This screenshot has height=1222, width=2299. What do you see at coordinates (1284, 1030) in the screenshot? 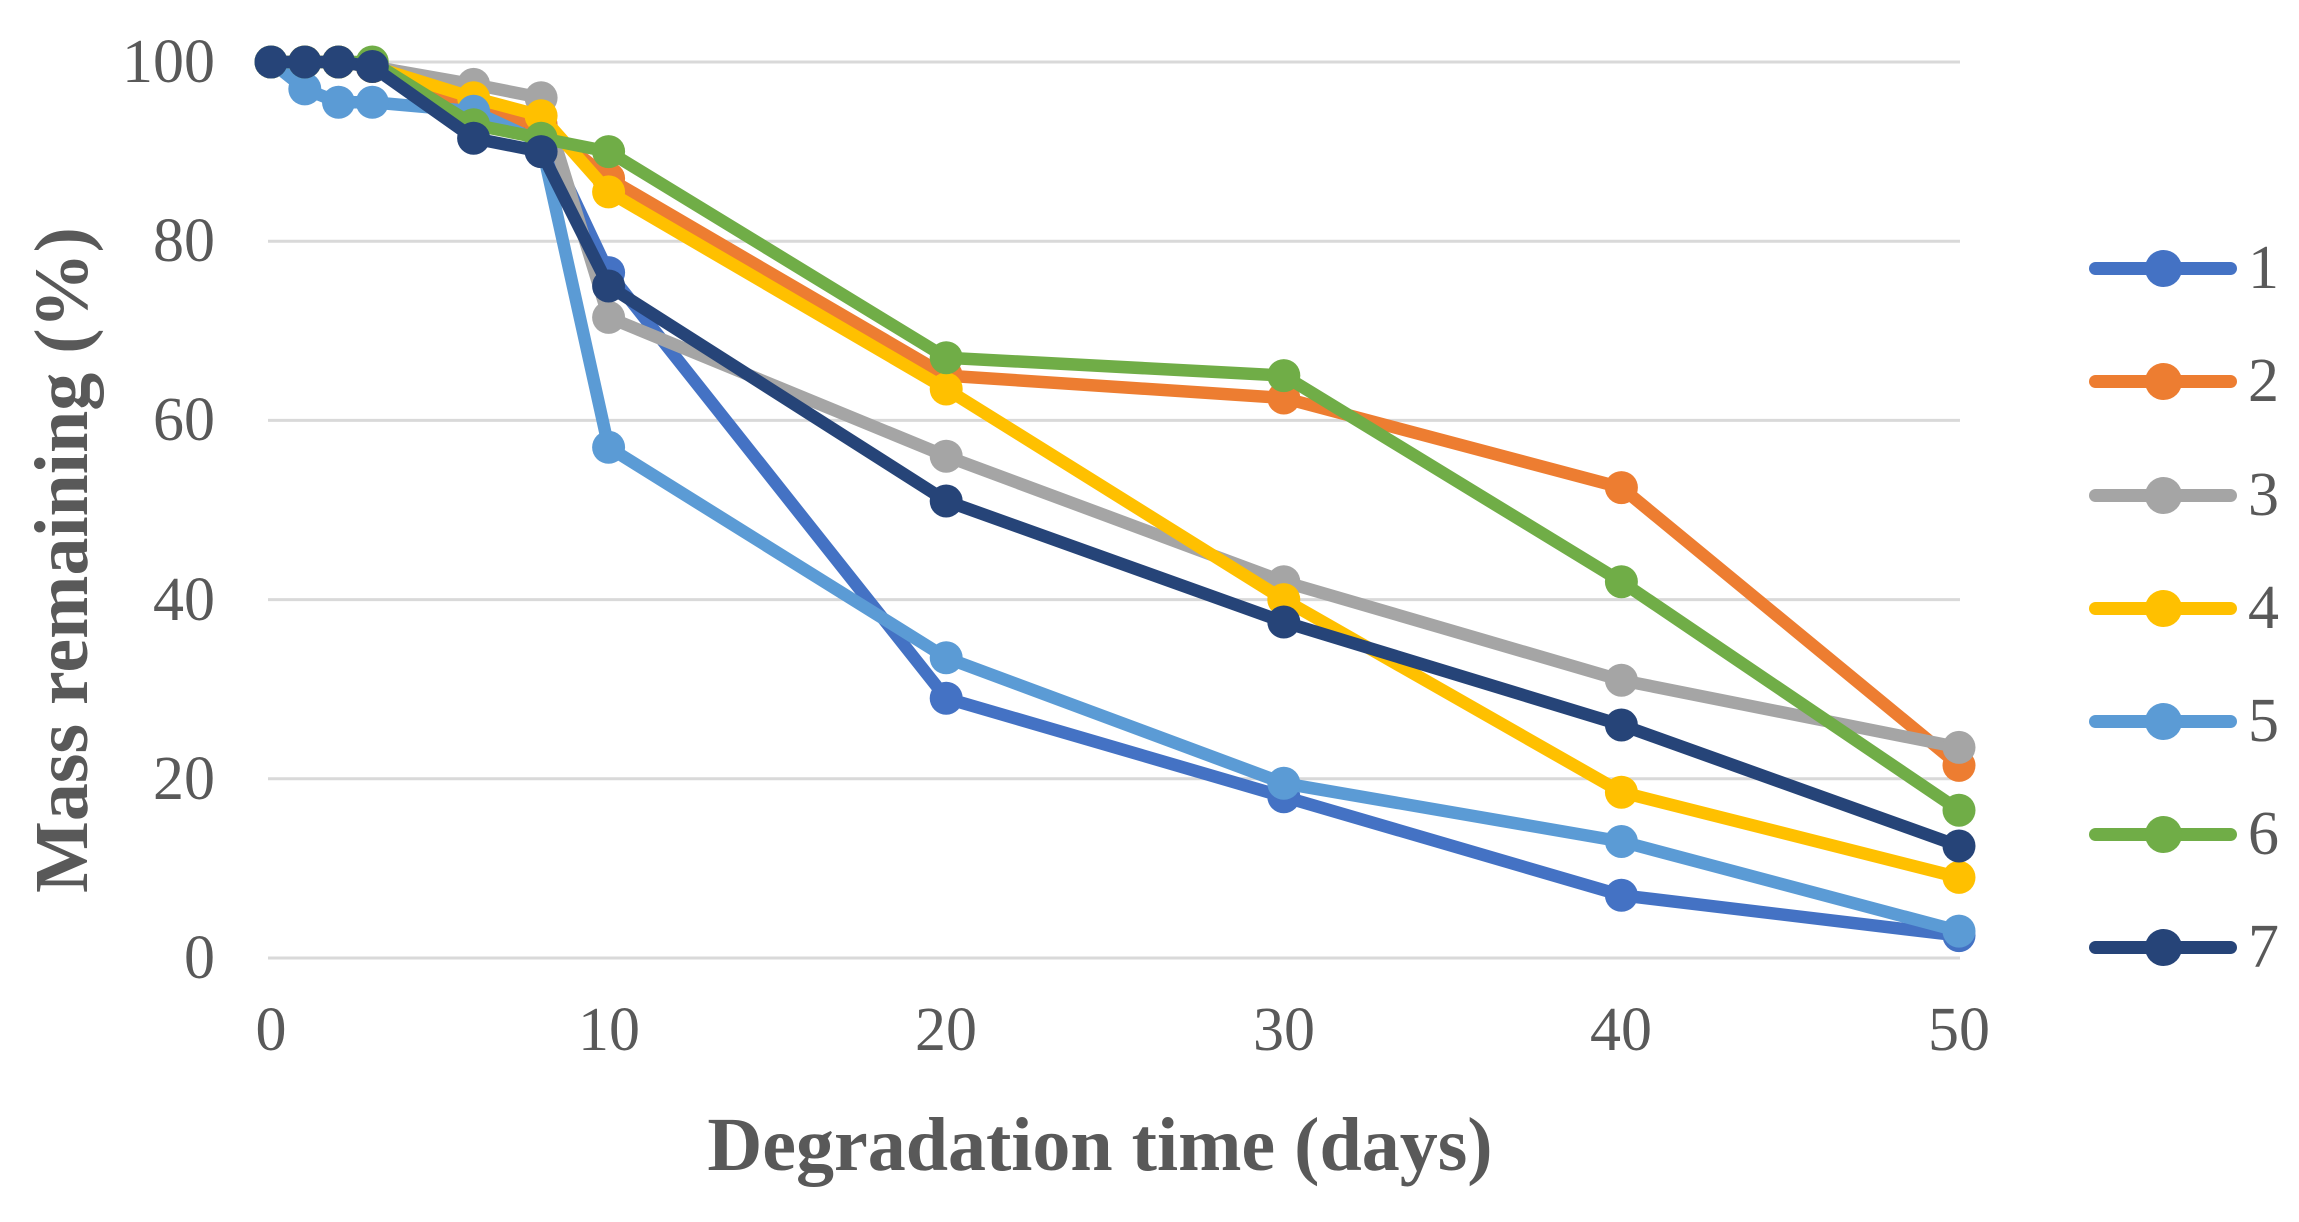
I see `x-tick-30: 30` at bounding box center [1284, 1030].